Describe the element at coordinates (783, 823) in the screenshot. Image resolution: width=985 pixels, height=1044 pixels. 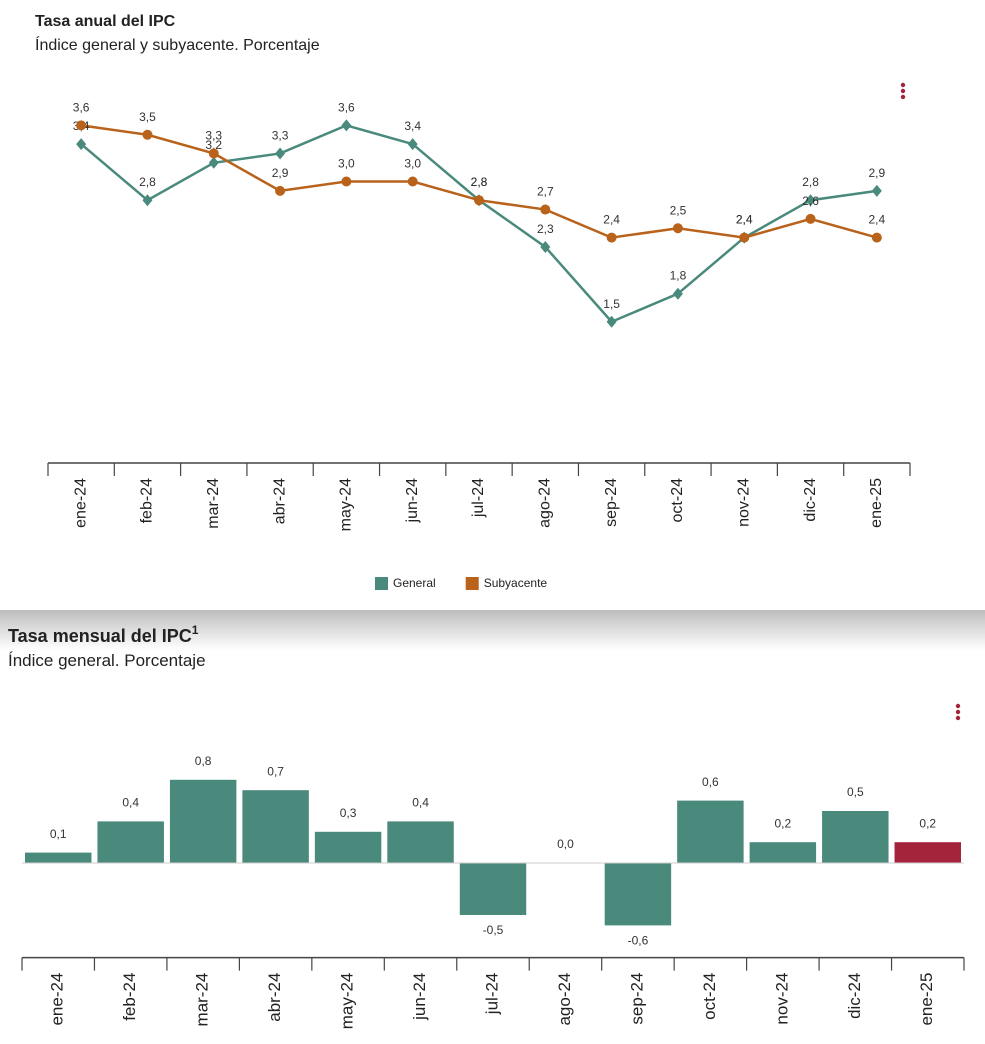
I see `data-label: 0,2` at that location.